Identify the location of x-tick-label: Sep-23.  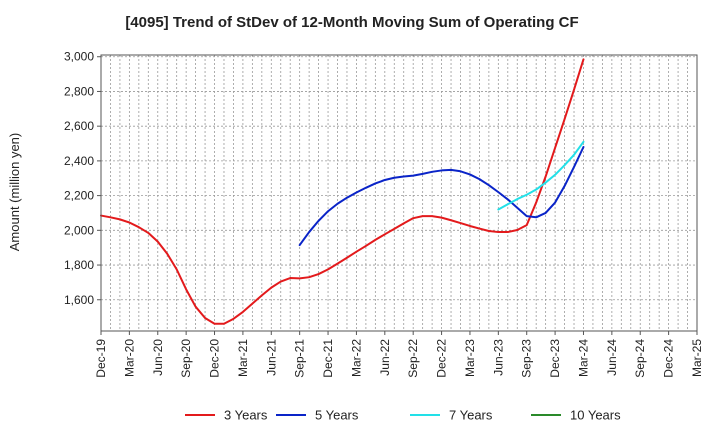
(527, 358).